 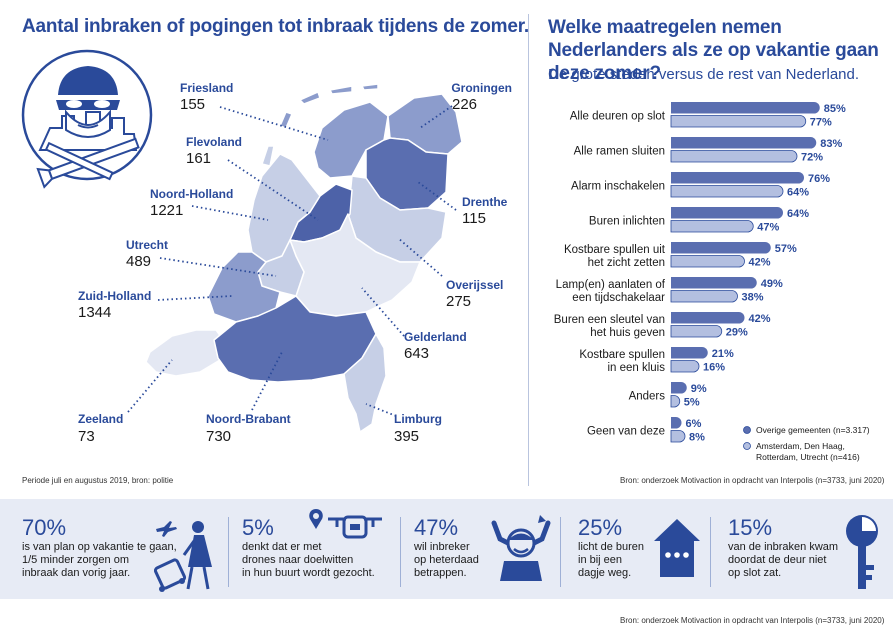 I want to click on label-limburg-name: Limburg, so click(x=418, y=419).